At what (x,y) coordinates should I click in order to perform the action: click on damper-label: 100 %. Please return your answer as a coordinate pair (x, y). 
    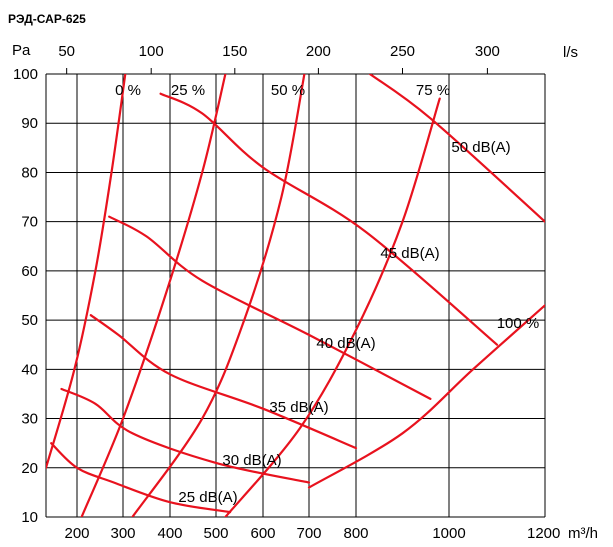
    Looking at the image, I should click on (518, 323).